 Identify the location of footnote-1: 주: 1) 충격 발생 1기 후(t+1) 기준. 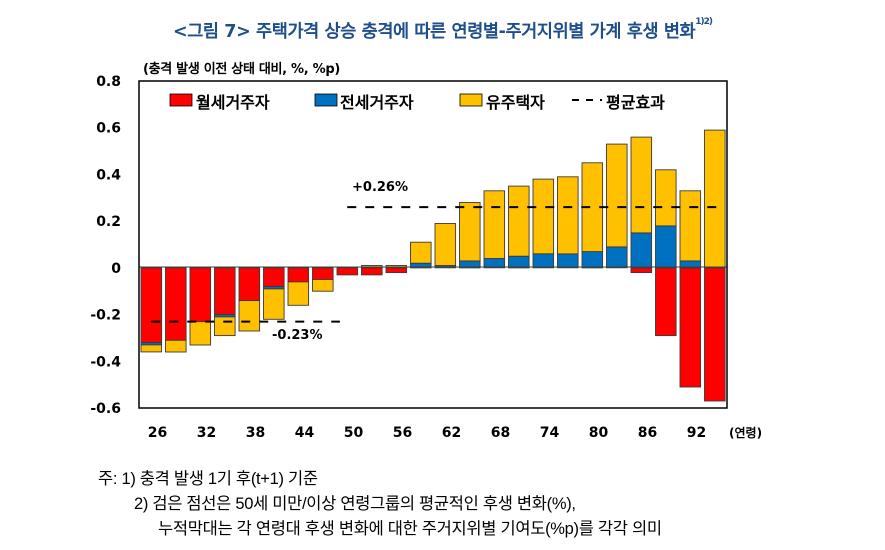
(208, 479).